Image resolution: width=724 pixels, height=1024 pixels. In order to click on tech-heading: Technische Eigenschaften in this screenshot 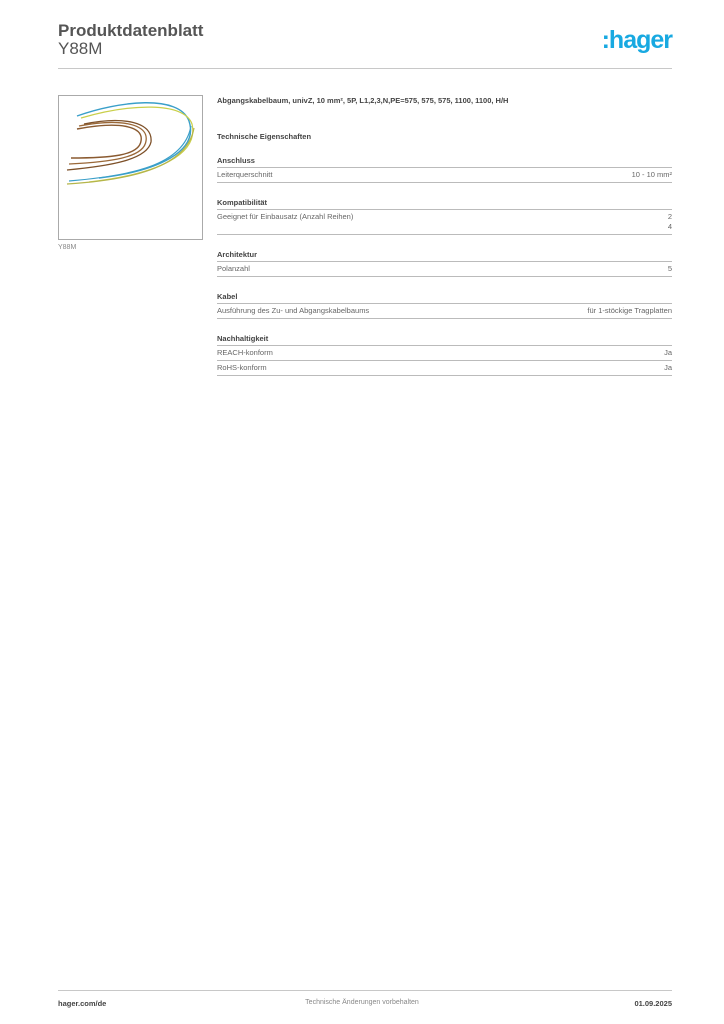, I will do `click(264, 136)`.